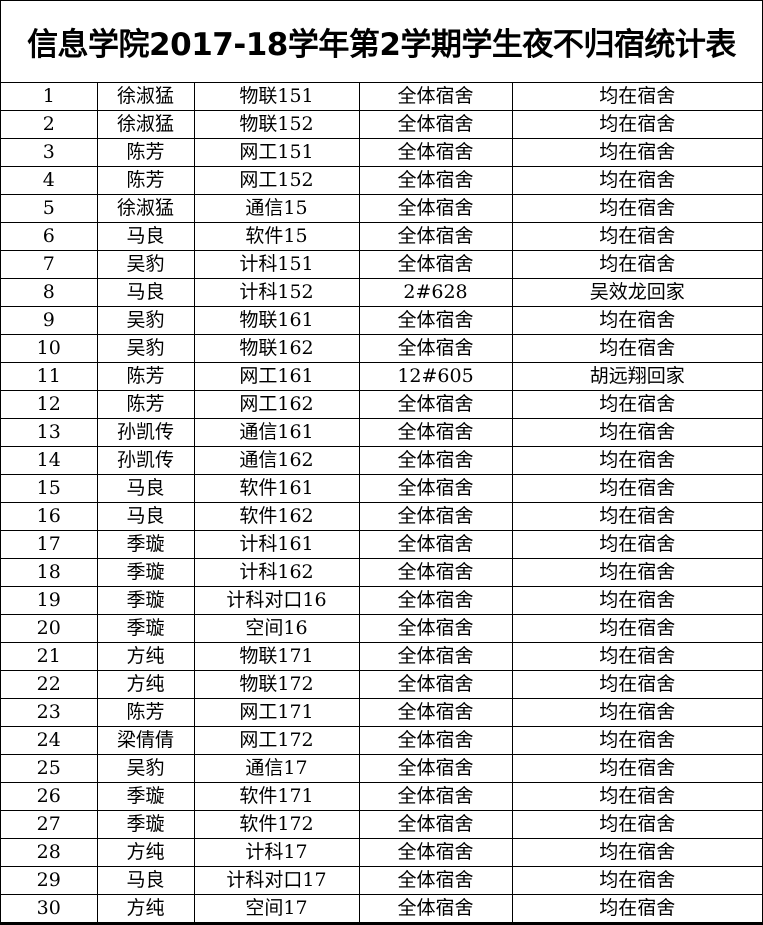 This screenshot has width=763, height=925. What do you see at coordinates (276, 908) in the screenshot?
I see `cell-class: 空间17` at bounding box center [276, 908].